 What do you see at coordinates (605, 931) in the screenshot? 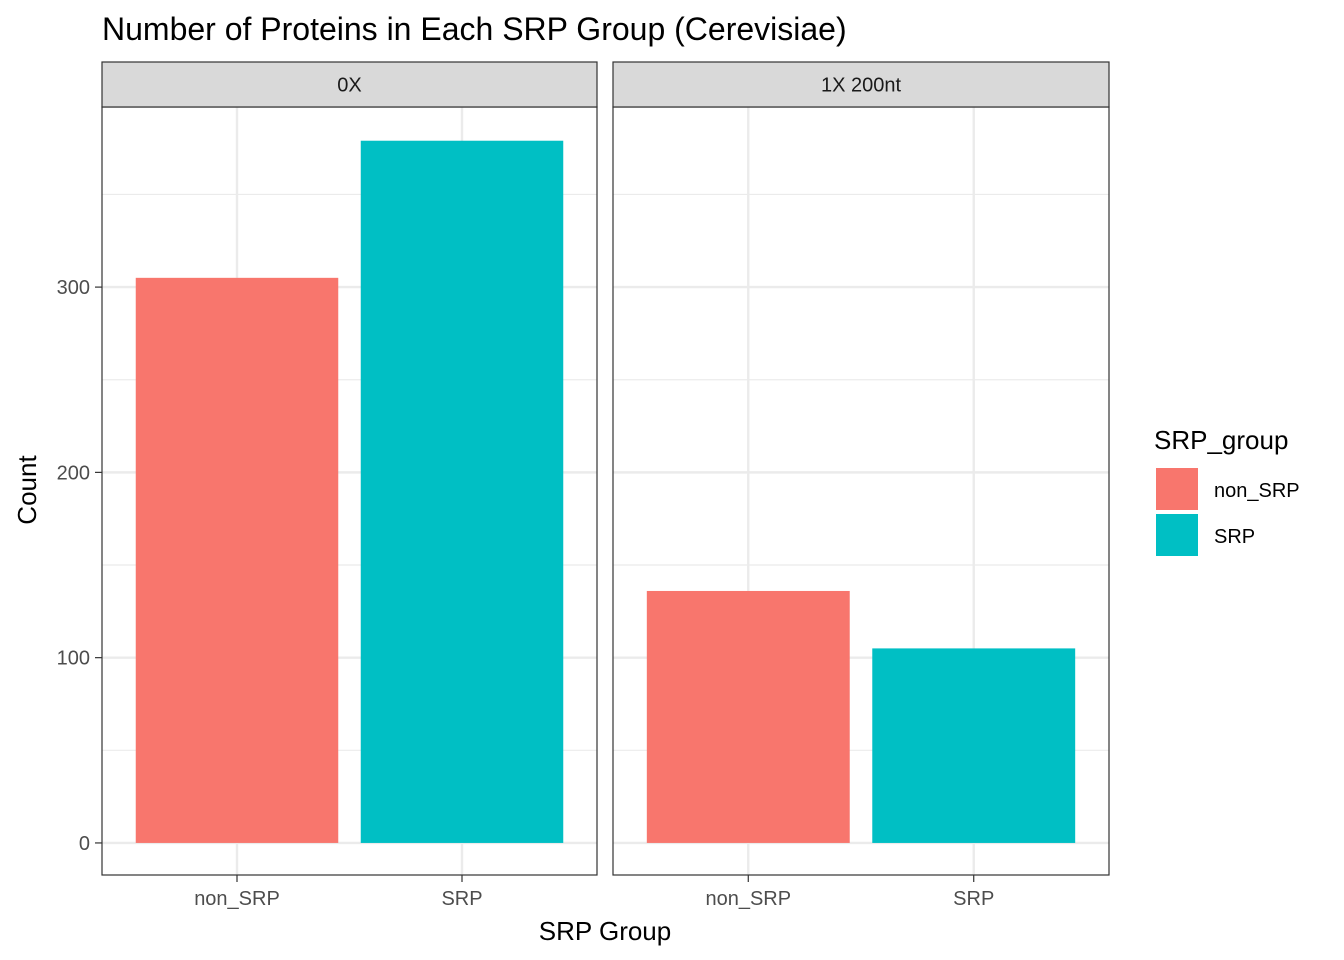
I see `x-axis-title: SRP Group` at bounding box center [605, 931].